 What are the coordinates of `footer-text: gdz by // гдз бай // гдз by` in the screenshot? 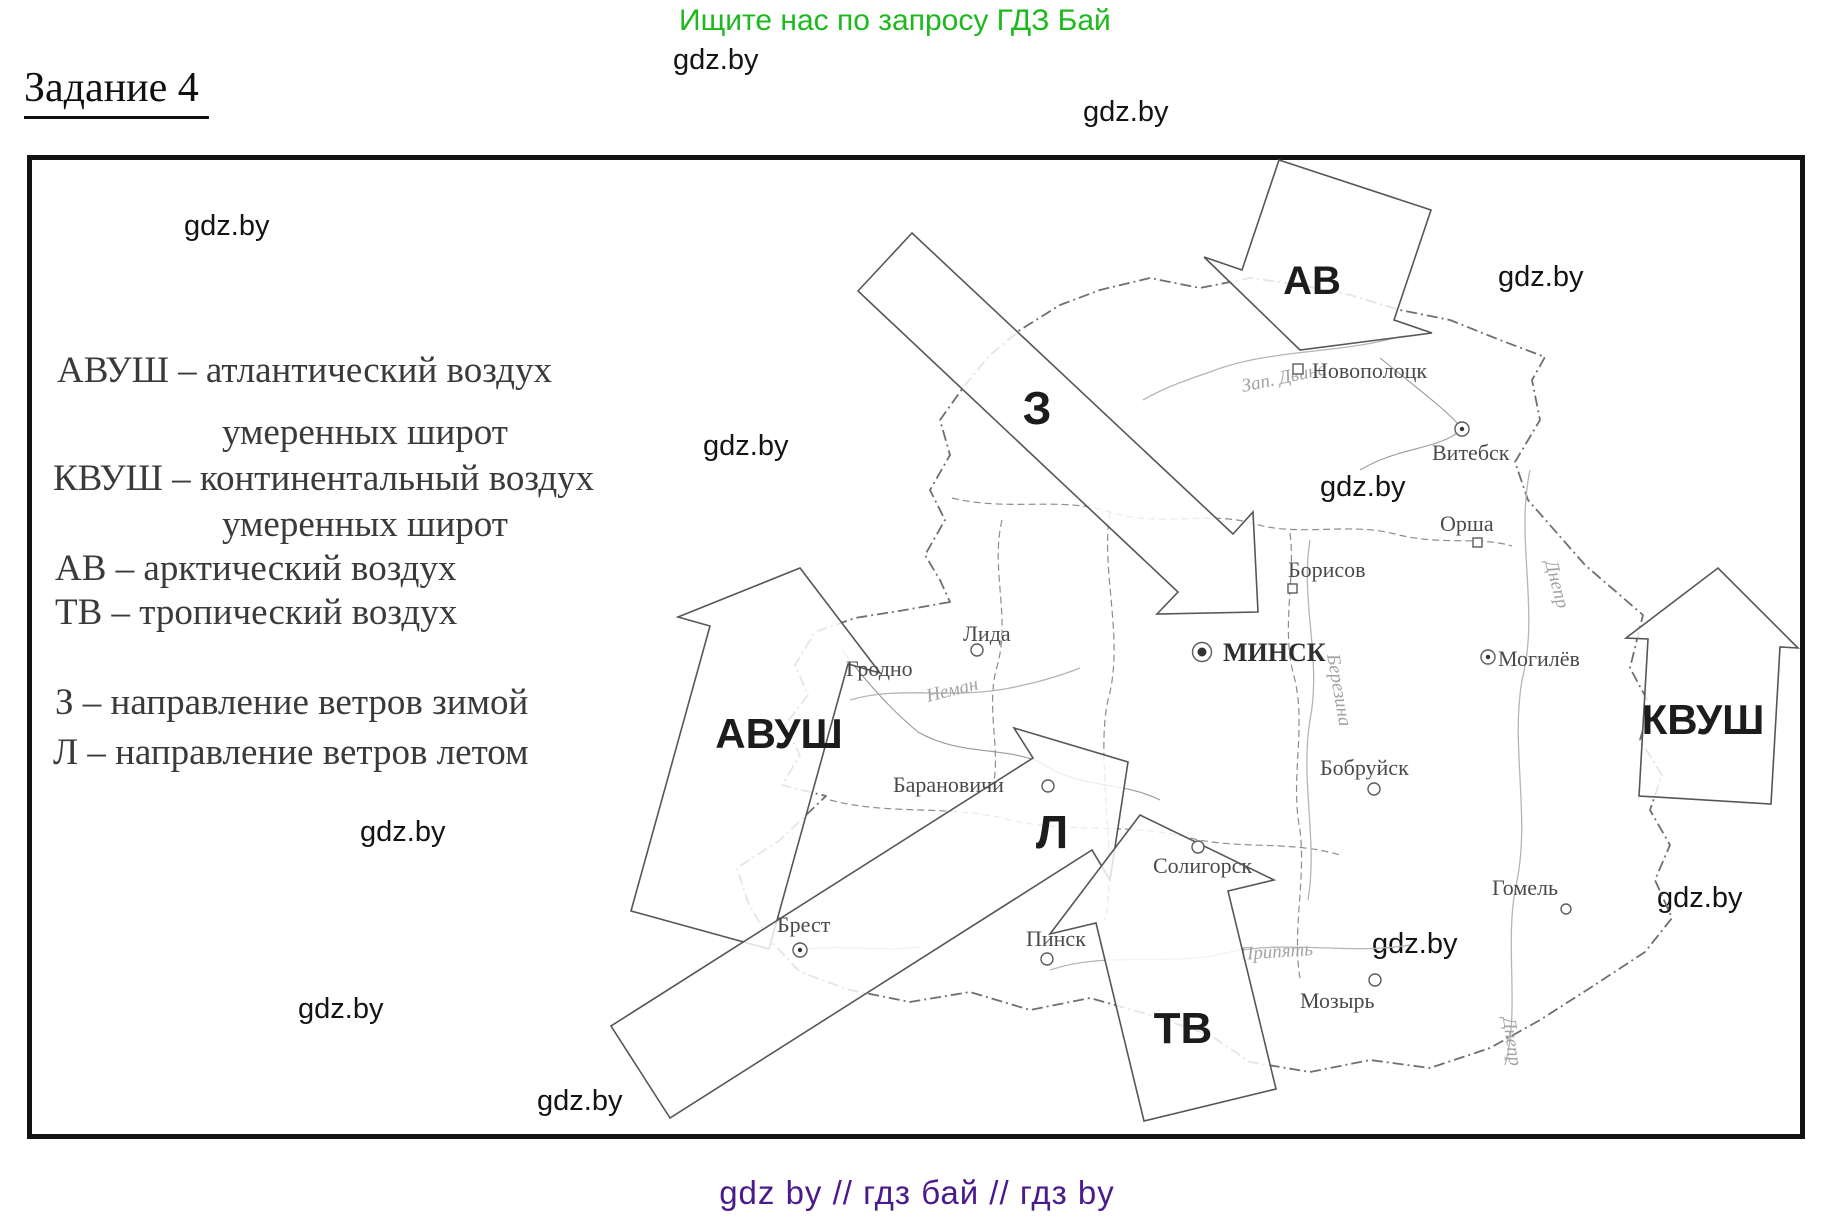 It's located at (917, 1192).